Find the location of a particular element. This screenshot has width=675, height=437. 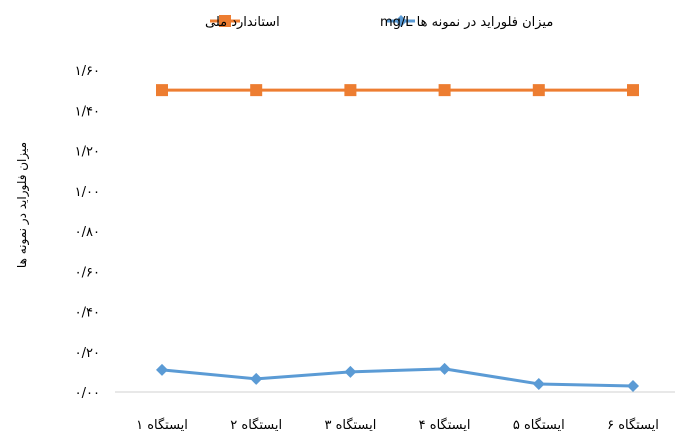

y-tick-label-0: ۰/۰۰ is located at coordinates (87, 393).